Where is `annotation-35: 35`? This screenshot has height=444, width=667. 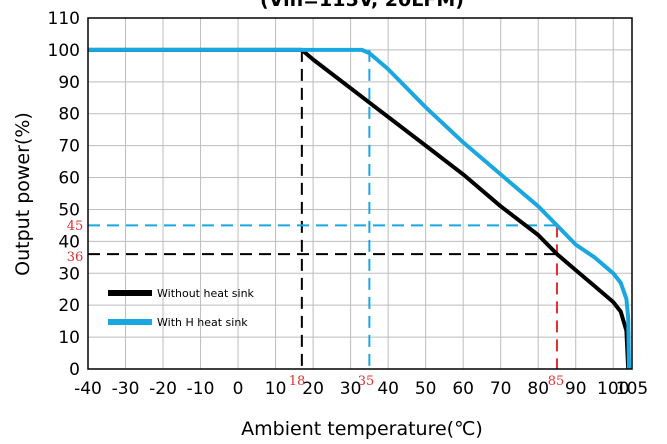 annotation-35: 35 is located at coordinates (366, 381).